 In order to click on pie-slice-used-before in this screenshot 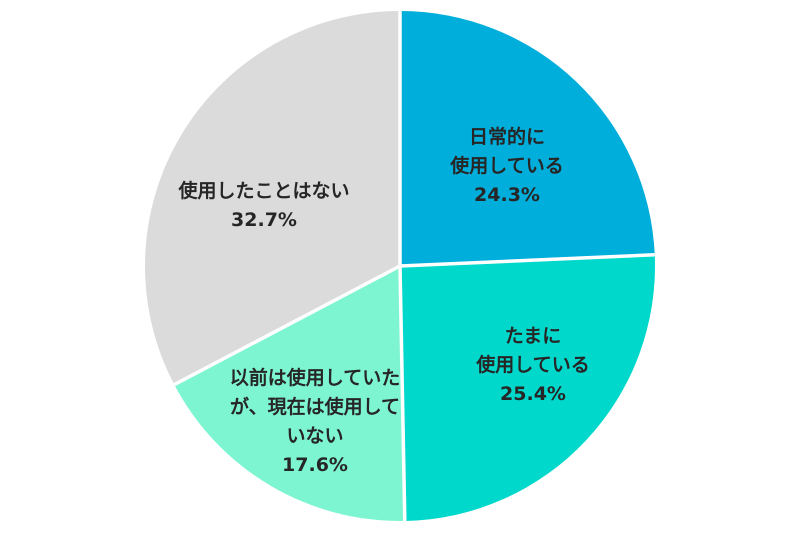, I will do `click(289, 393)`.